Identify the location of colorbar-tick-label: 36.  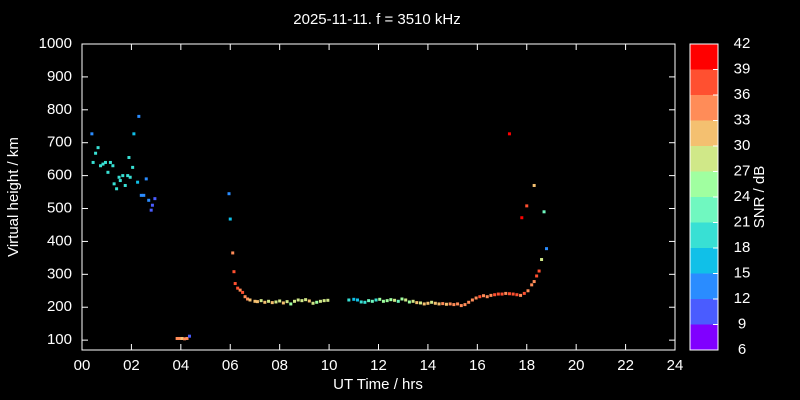
(742, 94).